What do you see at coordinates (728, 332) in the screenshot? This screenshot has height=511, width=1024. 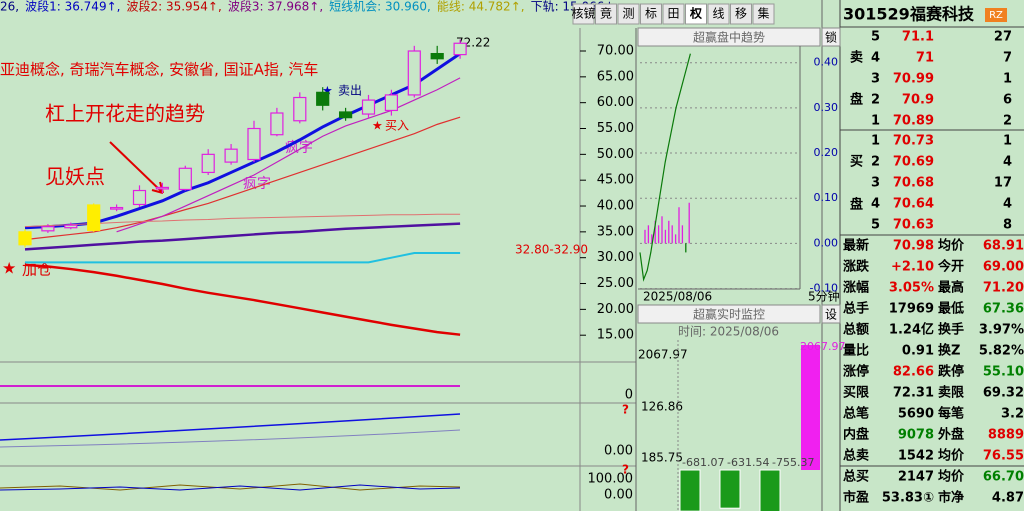 I see `time: 时间: 2025/08/06` at bounding box center [728, 332].